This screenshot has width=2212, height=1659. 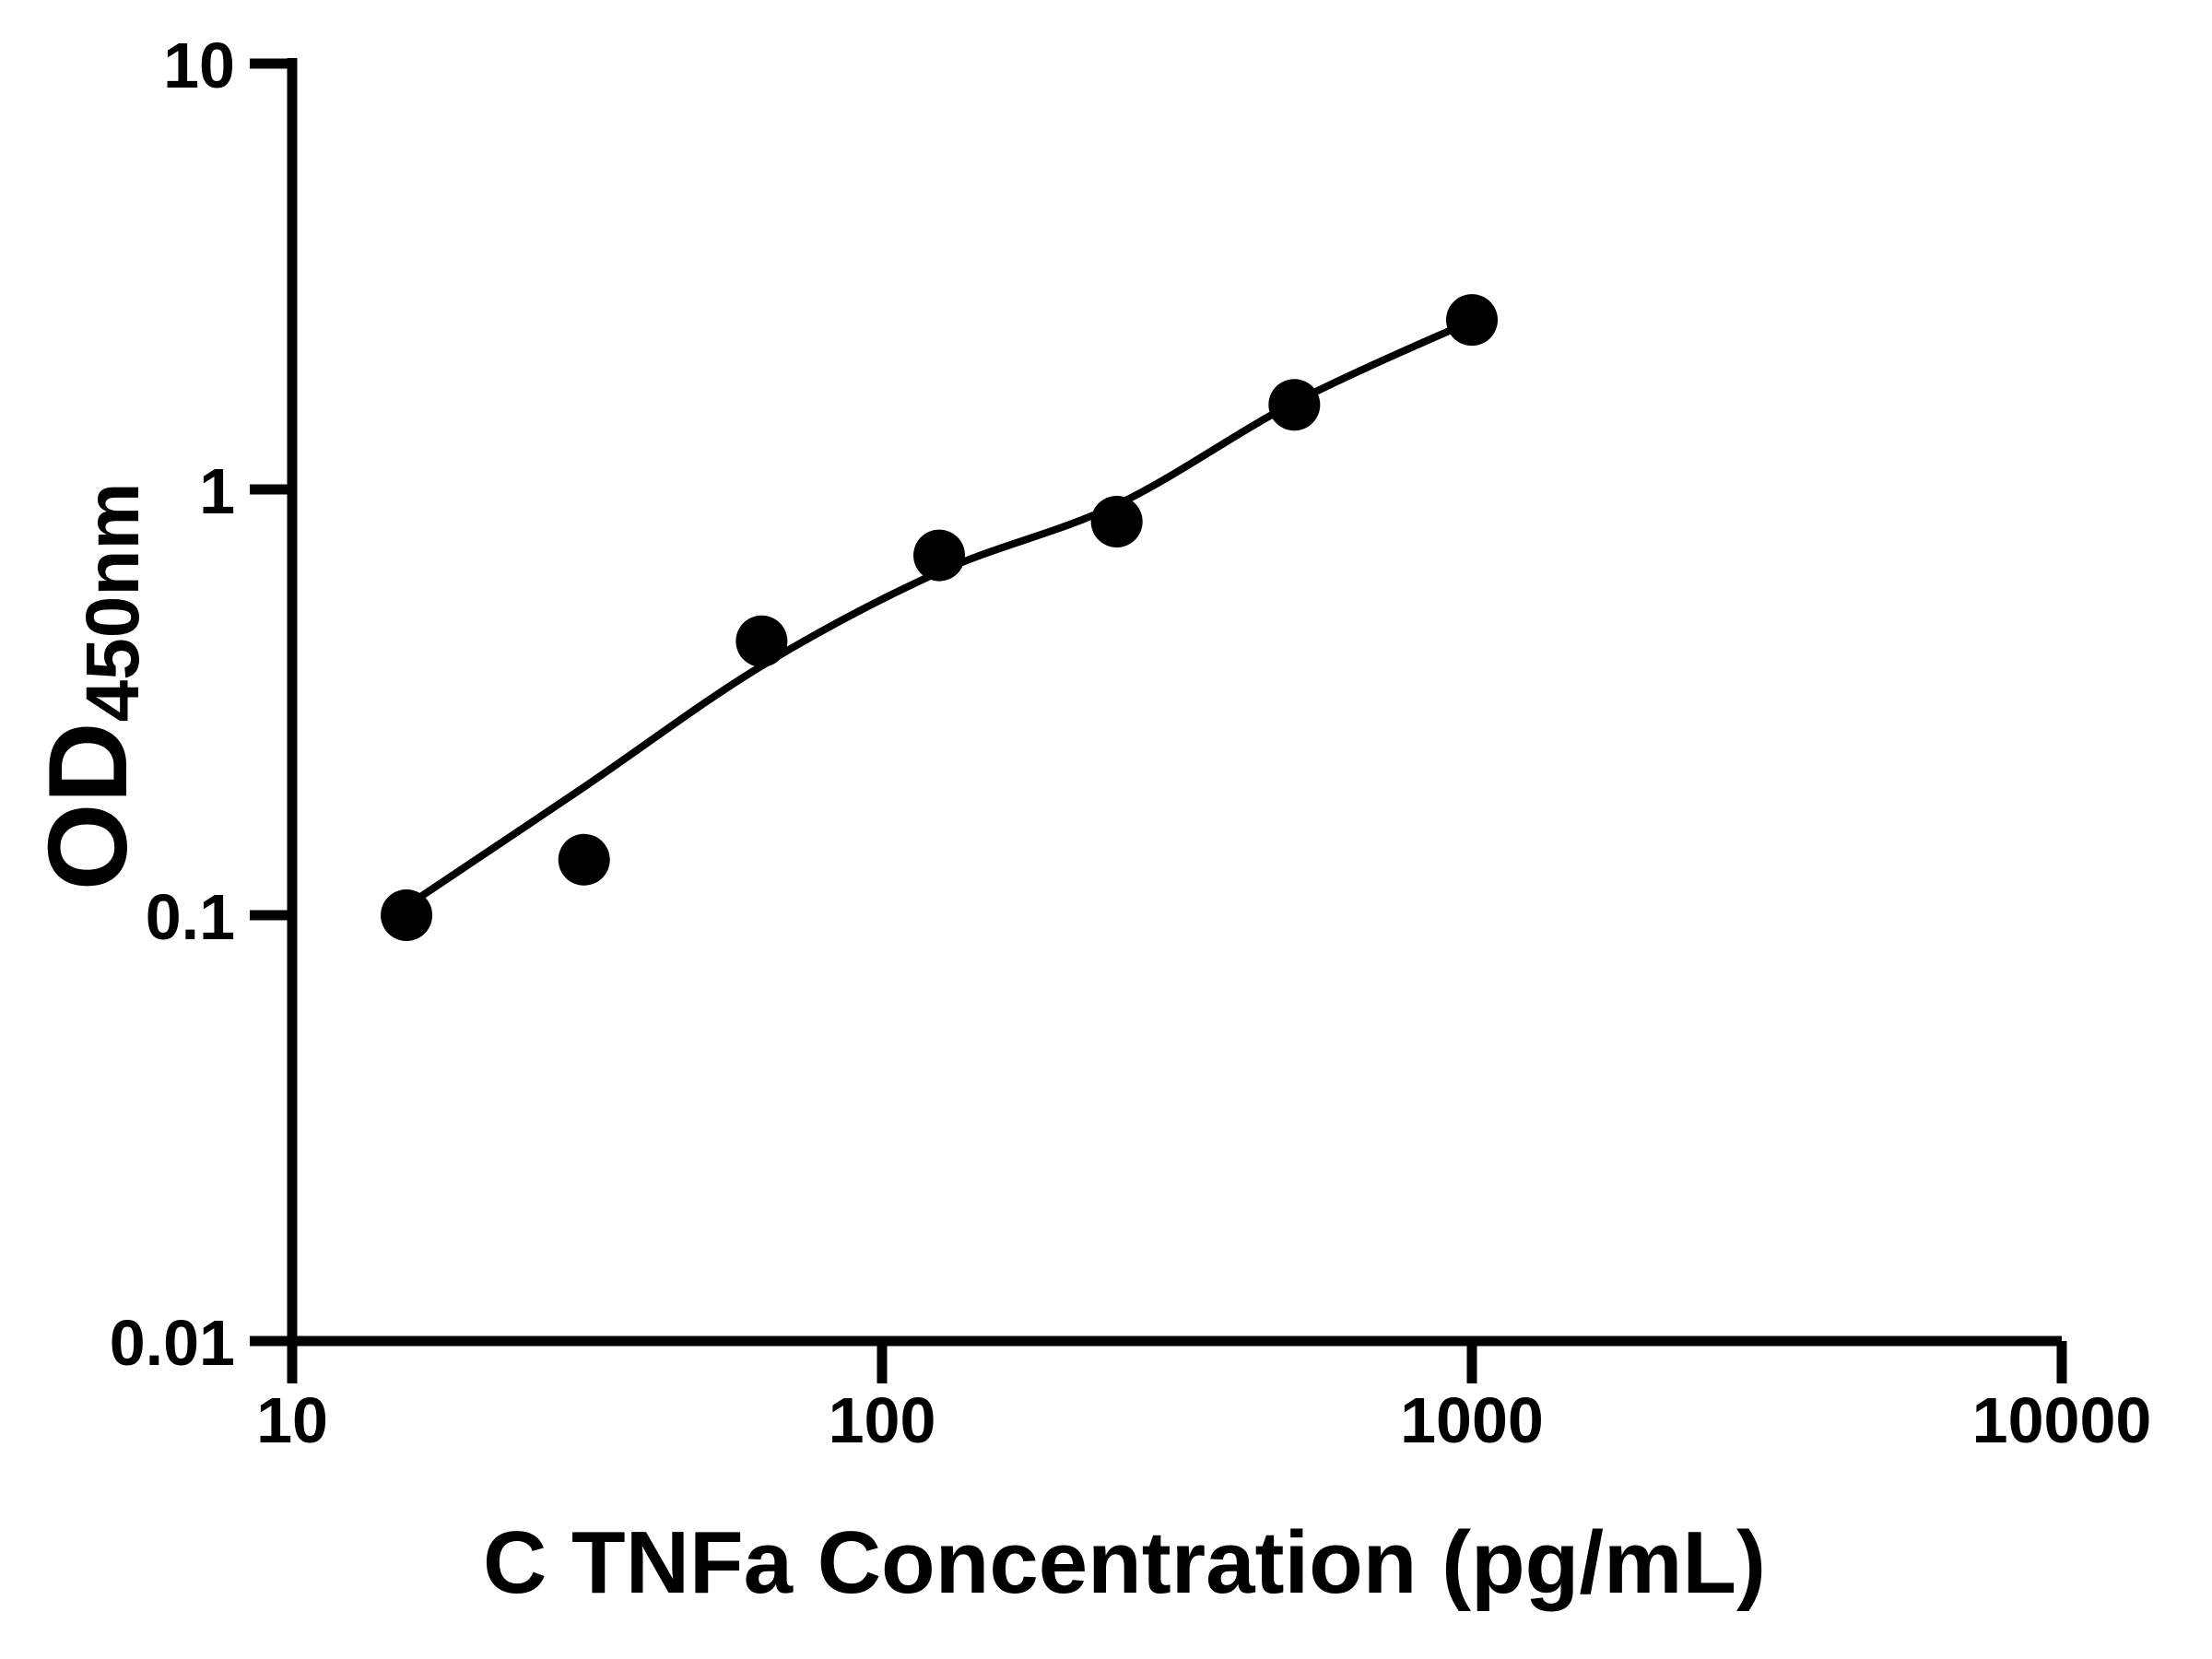 I want to click on y-axis-tick-label: 0.01, so click(x=172, y=1343).